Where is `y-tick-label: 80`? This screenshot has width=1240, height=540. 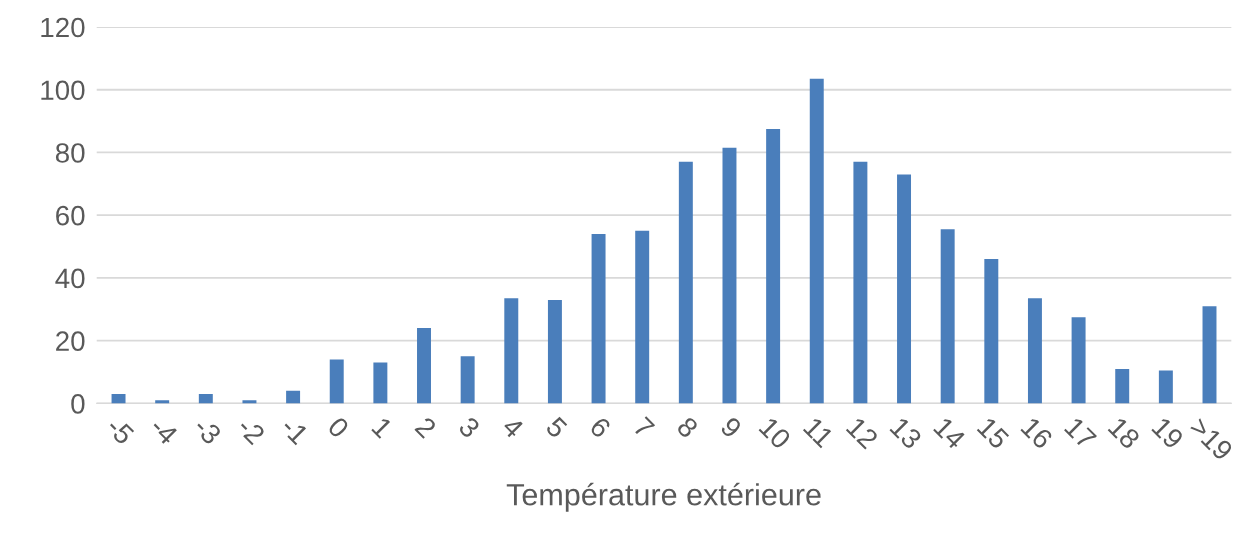
y-tick-label: 80 is located at coordinates (70, 153).